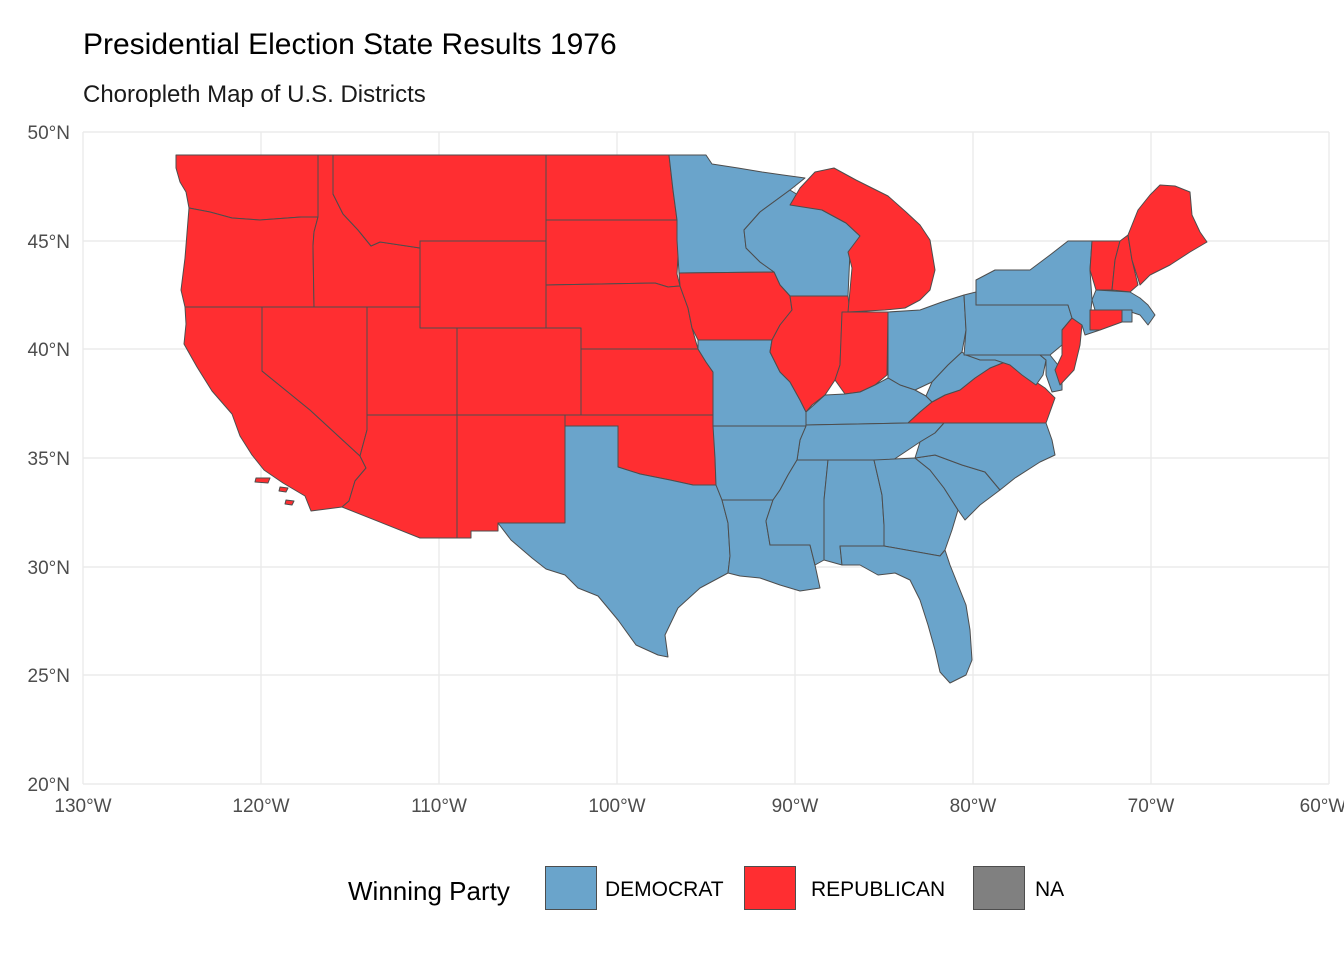  What do you see at coordinates (999, 888) in the screenshot?
I see `legend-key-na` at bounding box center [999, 888].